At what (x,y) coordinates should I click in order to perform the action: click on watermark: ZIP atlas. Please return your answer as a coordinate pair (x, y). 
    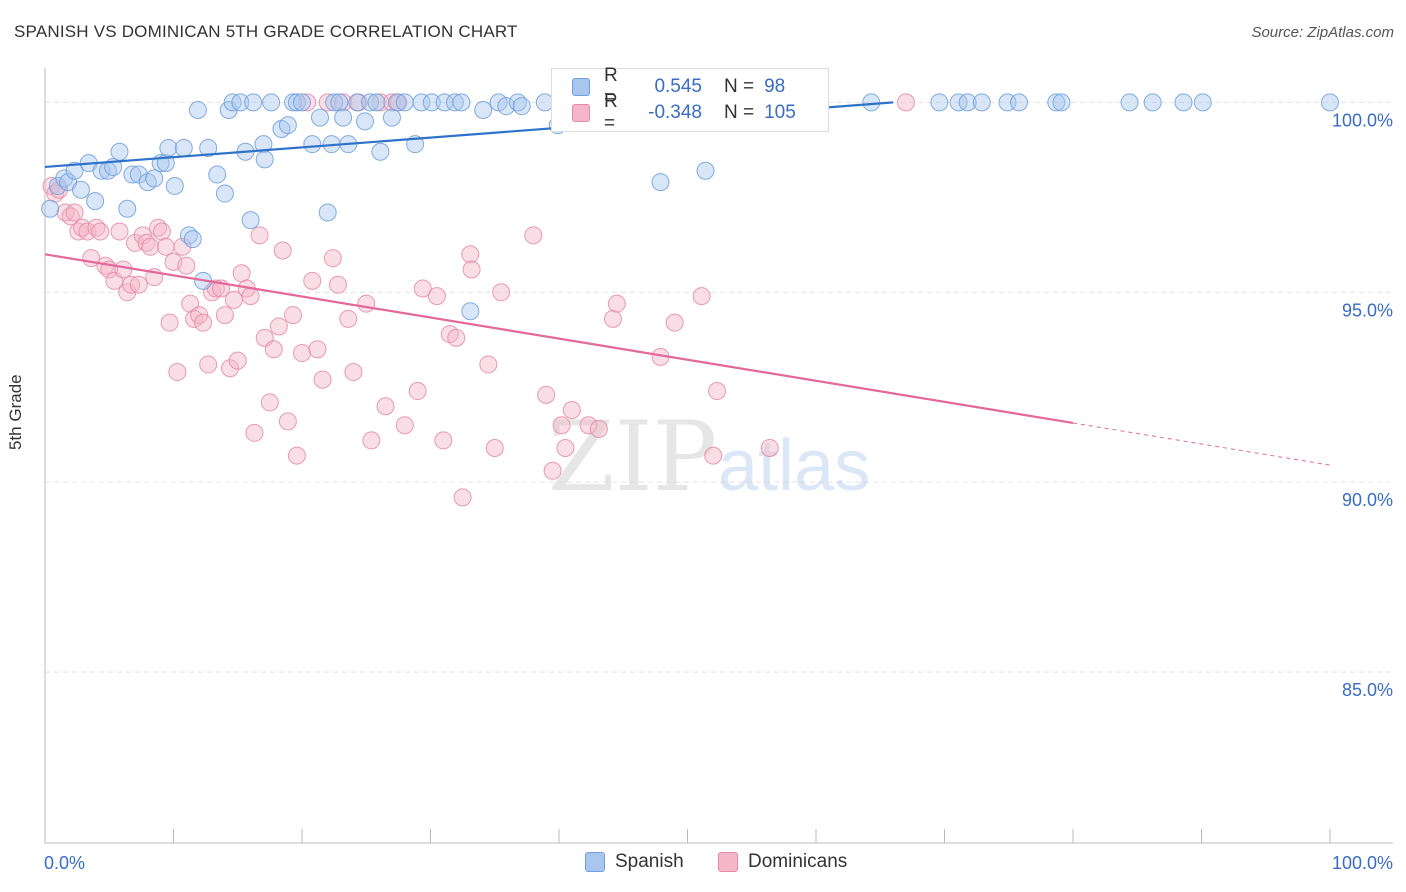
    Looking at the image, I should click on (709, 457).